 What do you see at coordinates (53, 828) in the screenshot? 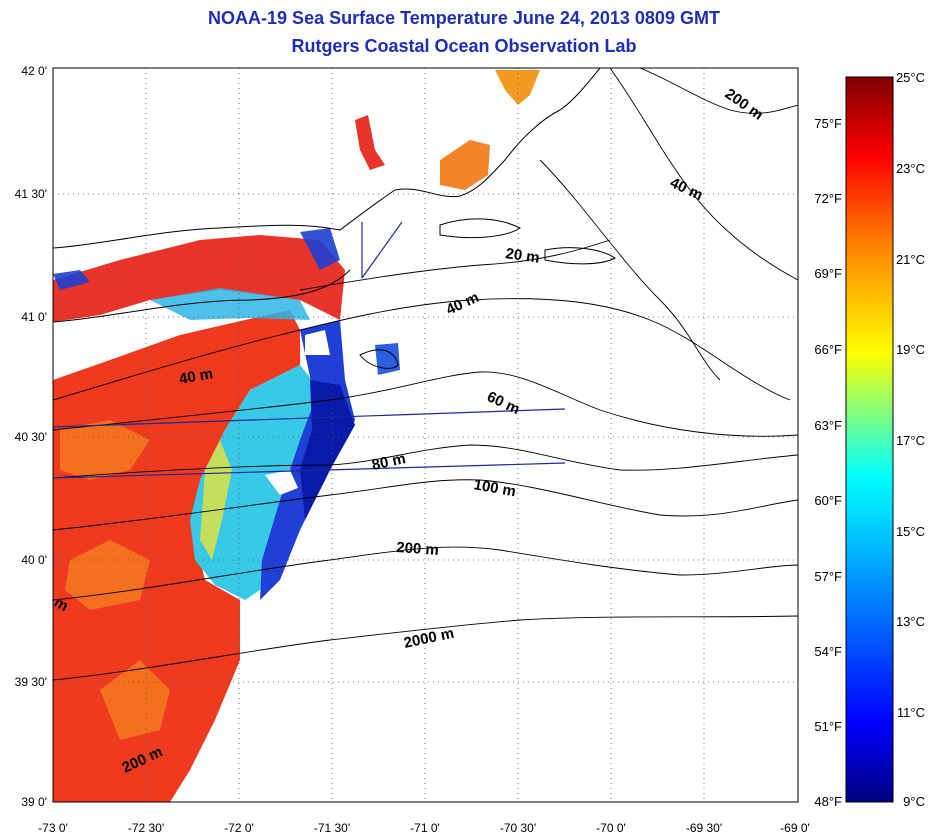
I see `lon-tick-label: -73 0'` at bounding box center [53, 828].